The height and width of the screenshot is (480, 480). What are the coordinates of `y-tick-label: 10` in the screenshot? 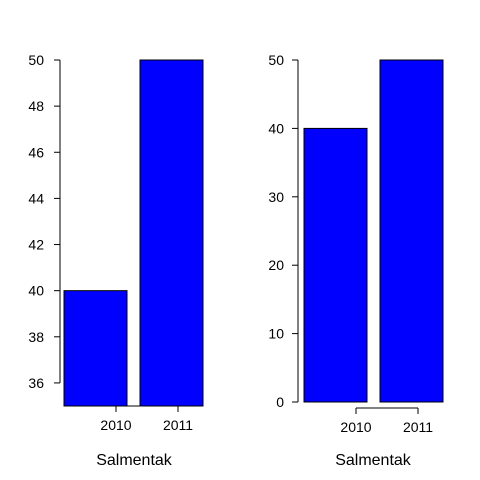 It's located at (276, 334).